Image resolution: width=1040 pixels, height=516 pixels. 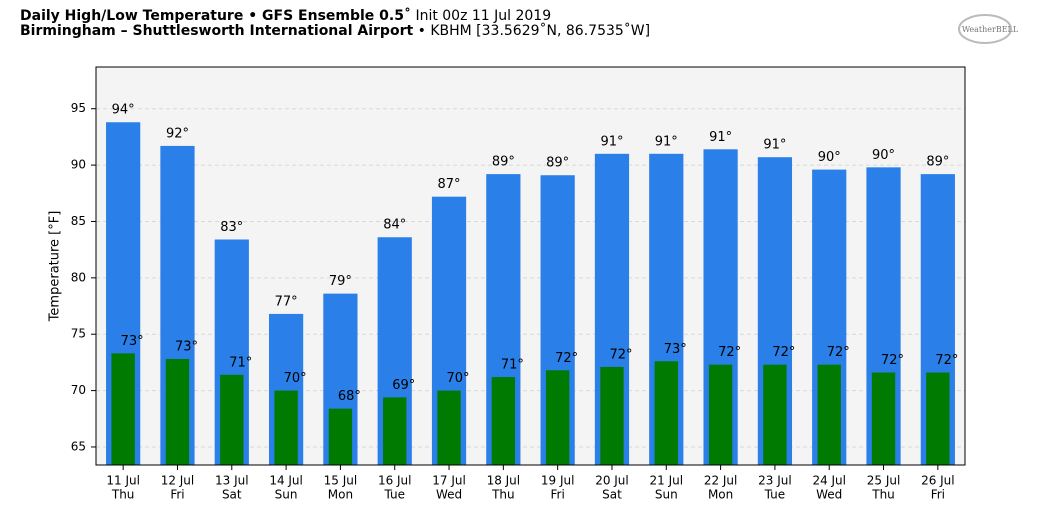 What do you see at coordinates (504, 481) in the screenshot?
I see `x-tick-label: 18 Jul` at bounding box center [504, 481].